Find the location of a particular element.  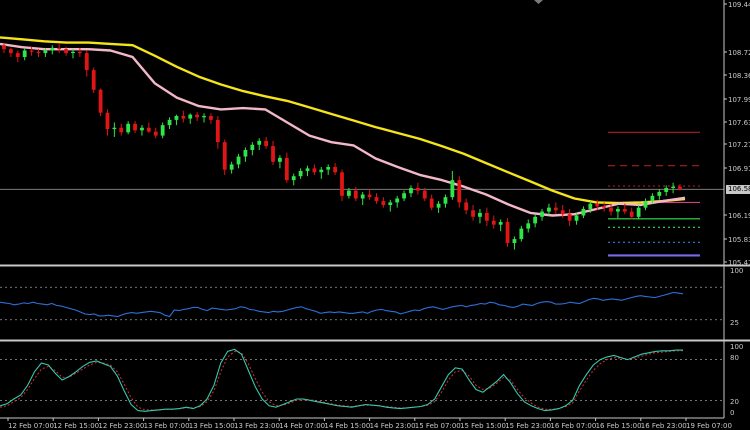

scroll-marker-icon is located at coordinates (538, 2).